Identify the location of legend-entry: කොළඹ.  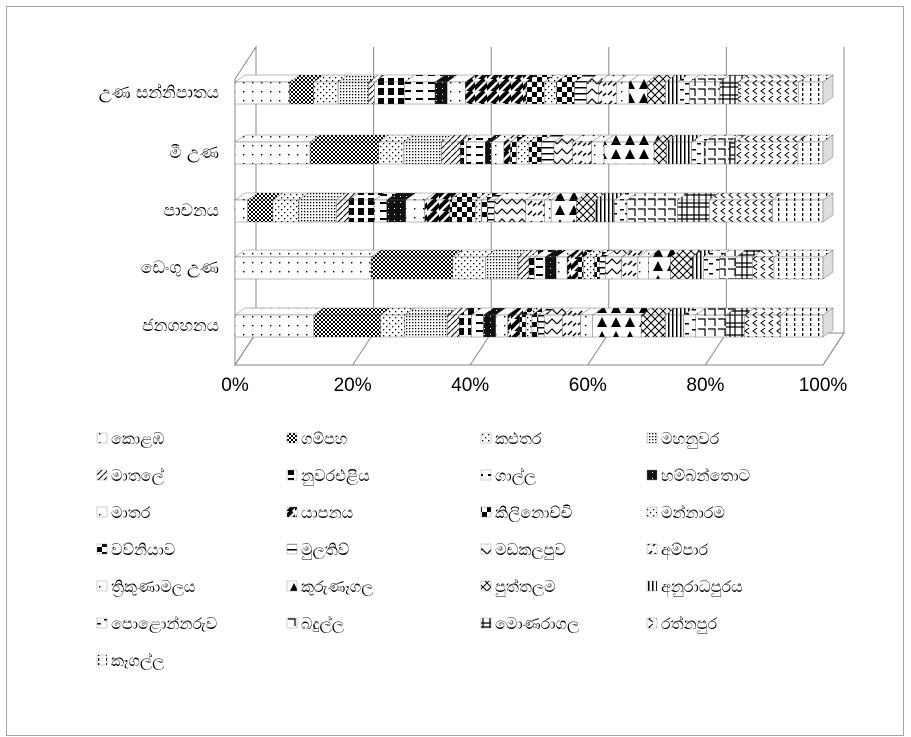
(130, 439).